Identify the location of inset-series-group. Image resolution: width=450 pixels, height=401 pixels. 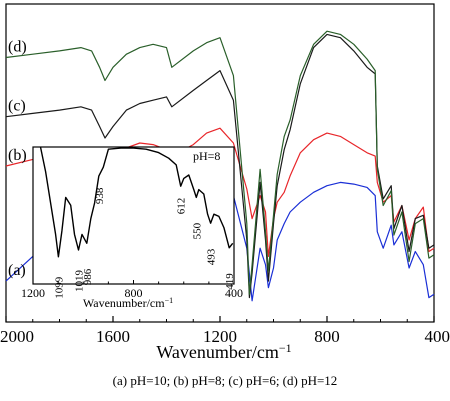
(136, 202).